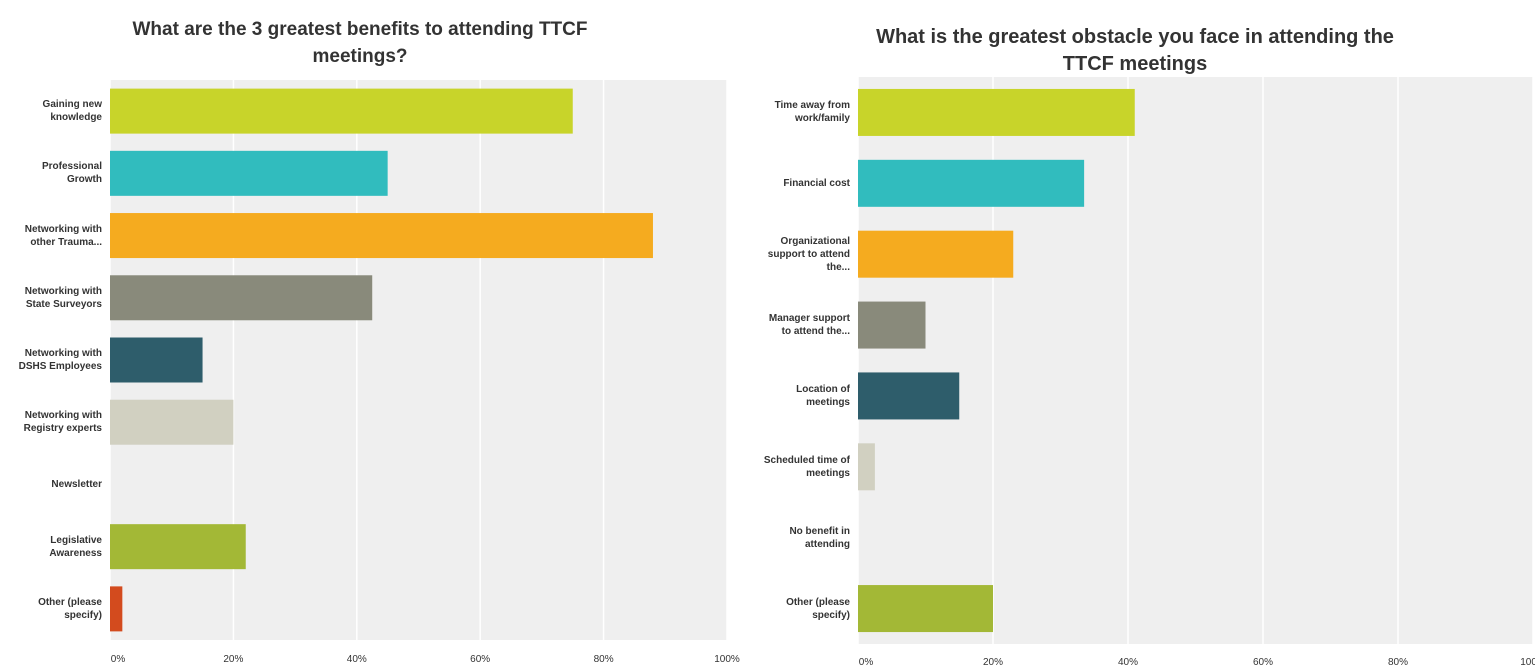  I want to click on category-label: Newsletter, so click(76, 484).